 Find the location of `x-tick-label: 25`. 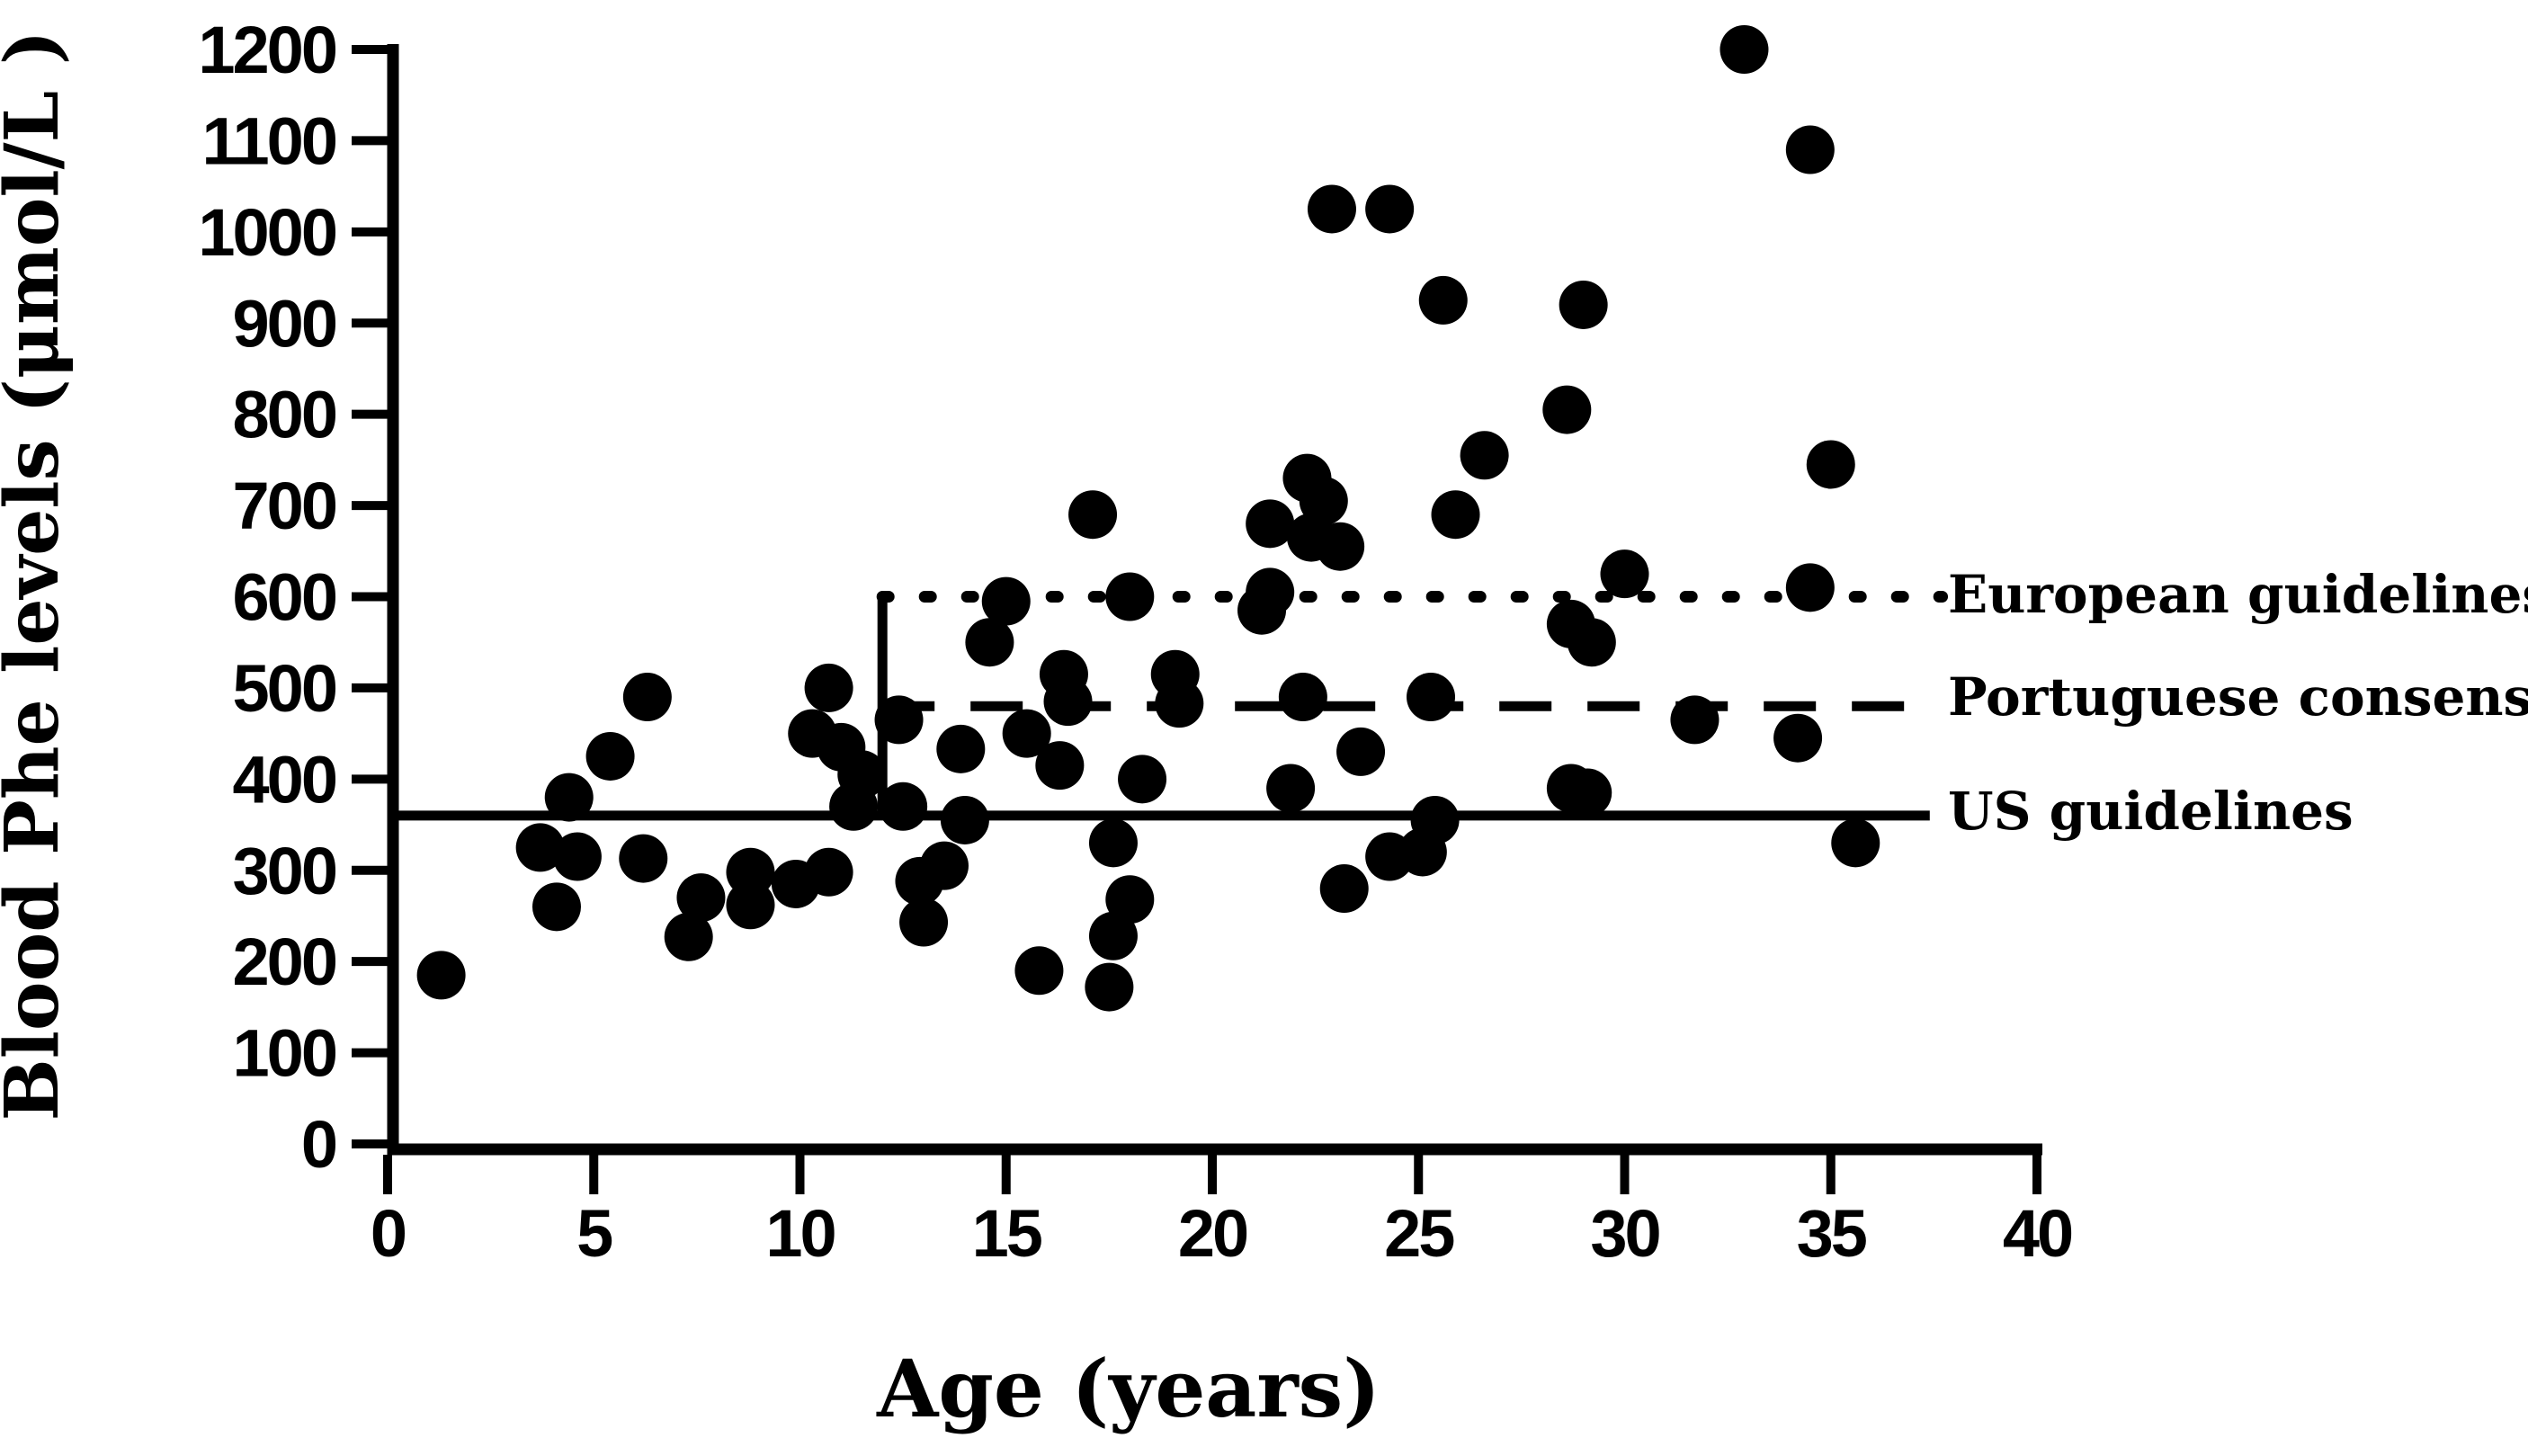

x-tick-label: 25 is located at coordinates (1419, 1233).